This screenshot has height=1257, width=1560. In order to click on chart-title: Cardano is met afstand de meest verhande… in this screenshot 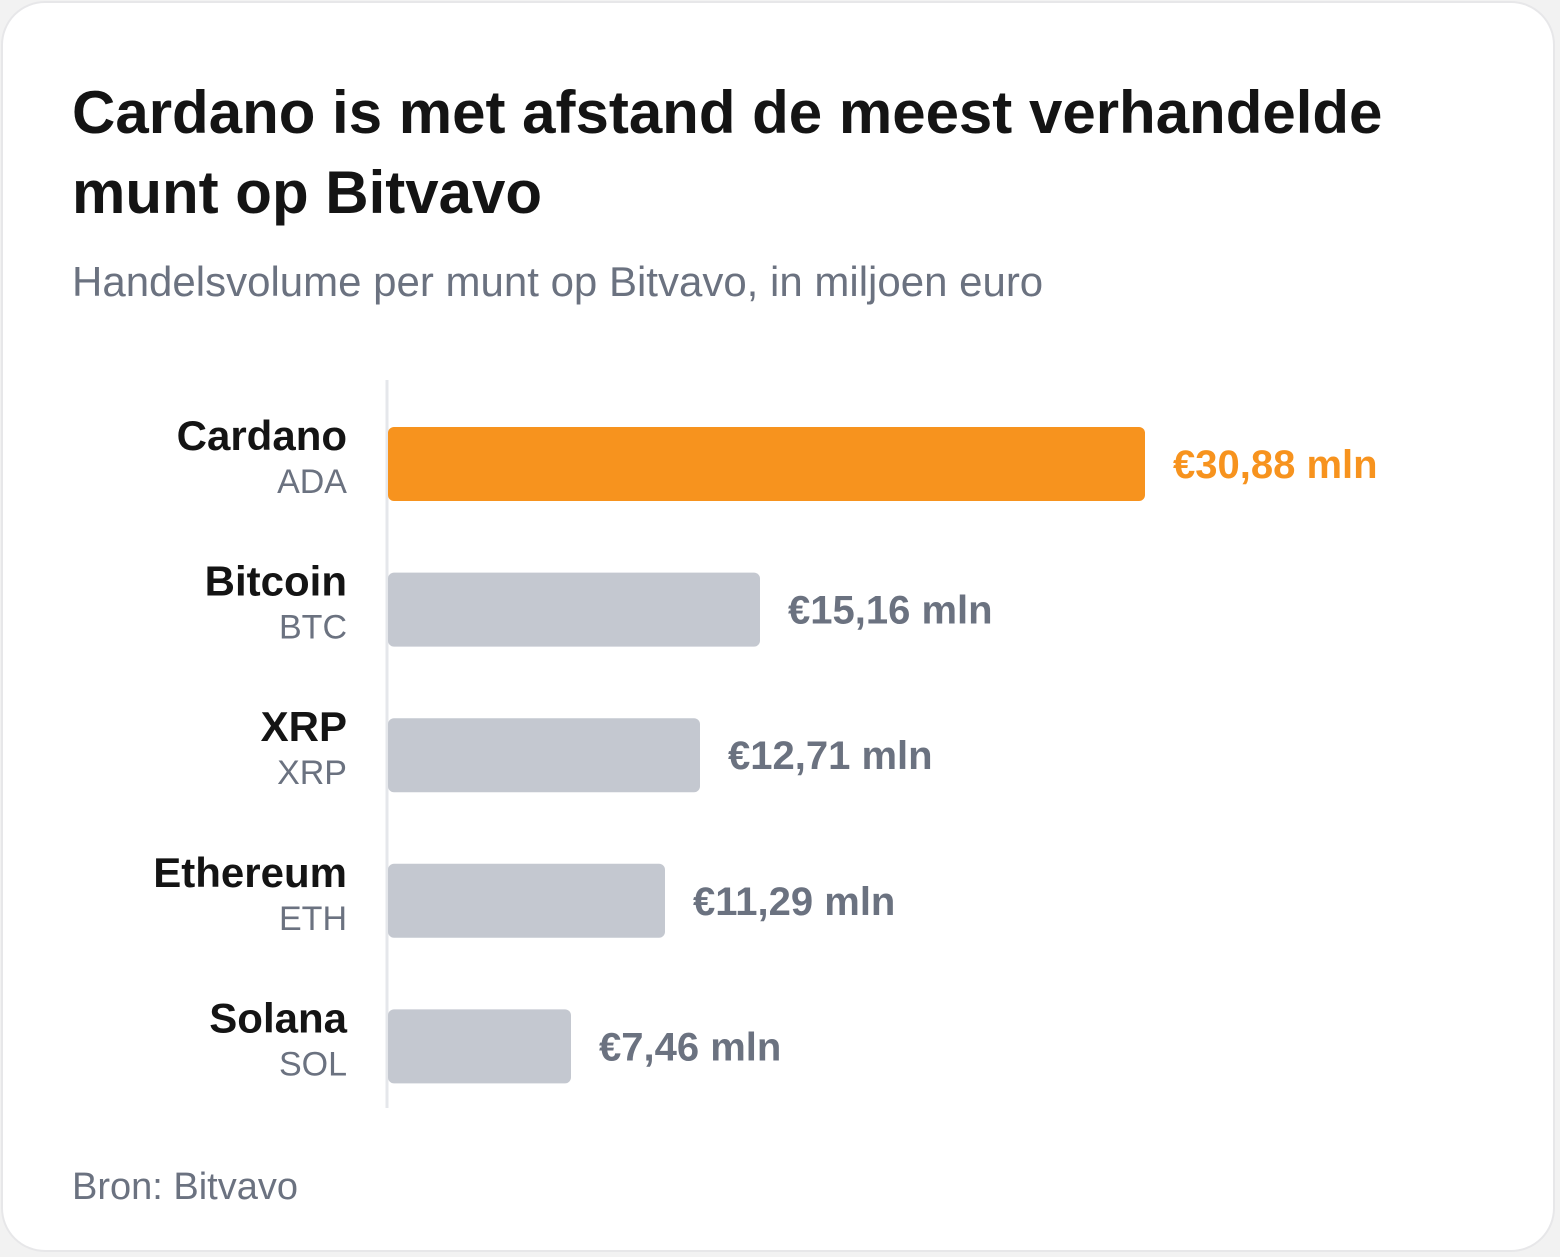, I will do `click(727, 152)`.